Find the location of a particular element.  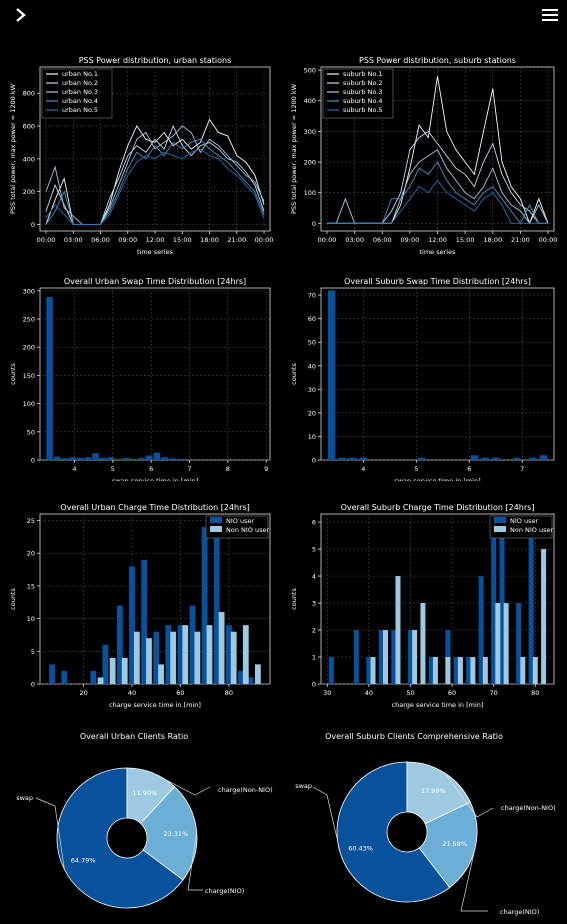

pie-percent-label: 17.99% is located at coordinates (433, 791).